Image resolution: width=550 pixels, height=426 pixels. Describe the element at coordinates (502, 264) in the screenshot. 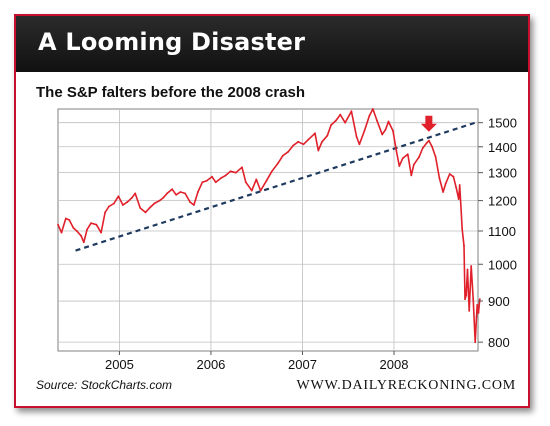

I see `y-tick-label: 1000` at that location.